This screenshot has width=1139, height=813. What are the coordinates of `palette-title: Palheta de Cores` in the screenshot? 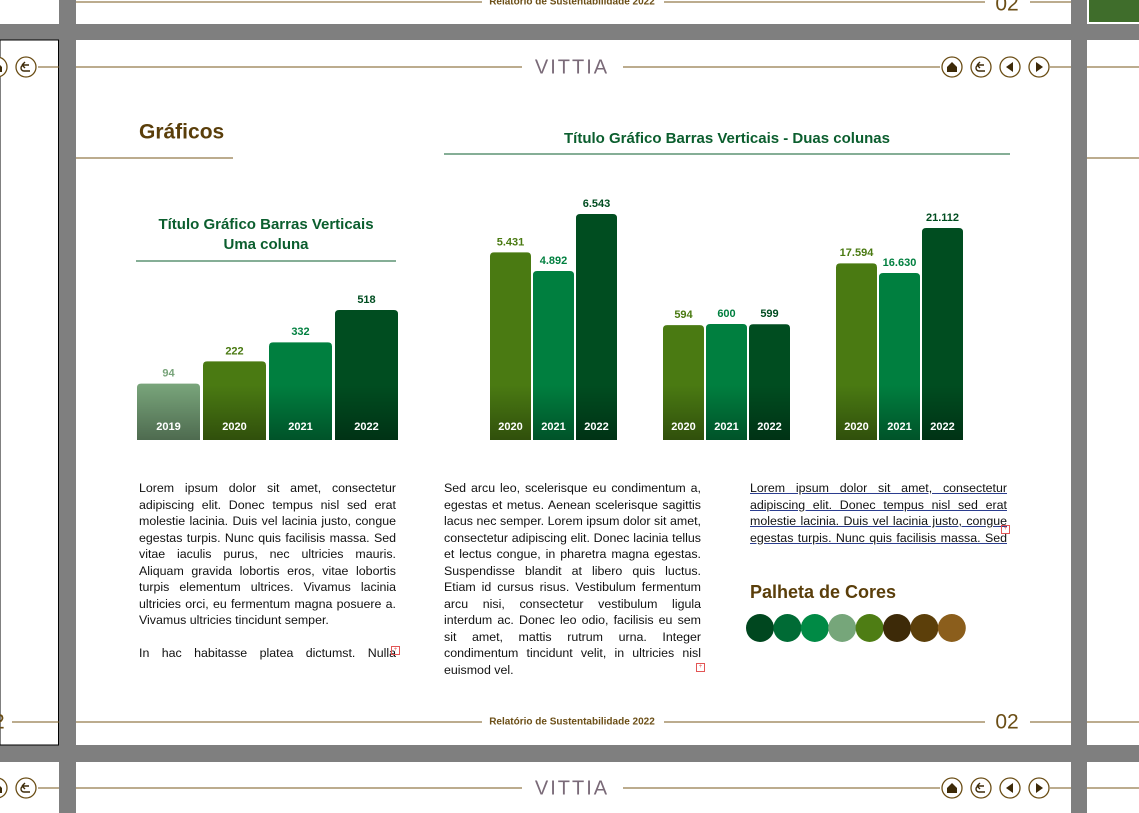 It's located at (823, 592).